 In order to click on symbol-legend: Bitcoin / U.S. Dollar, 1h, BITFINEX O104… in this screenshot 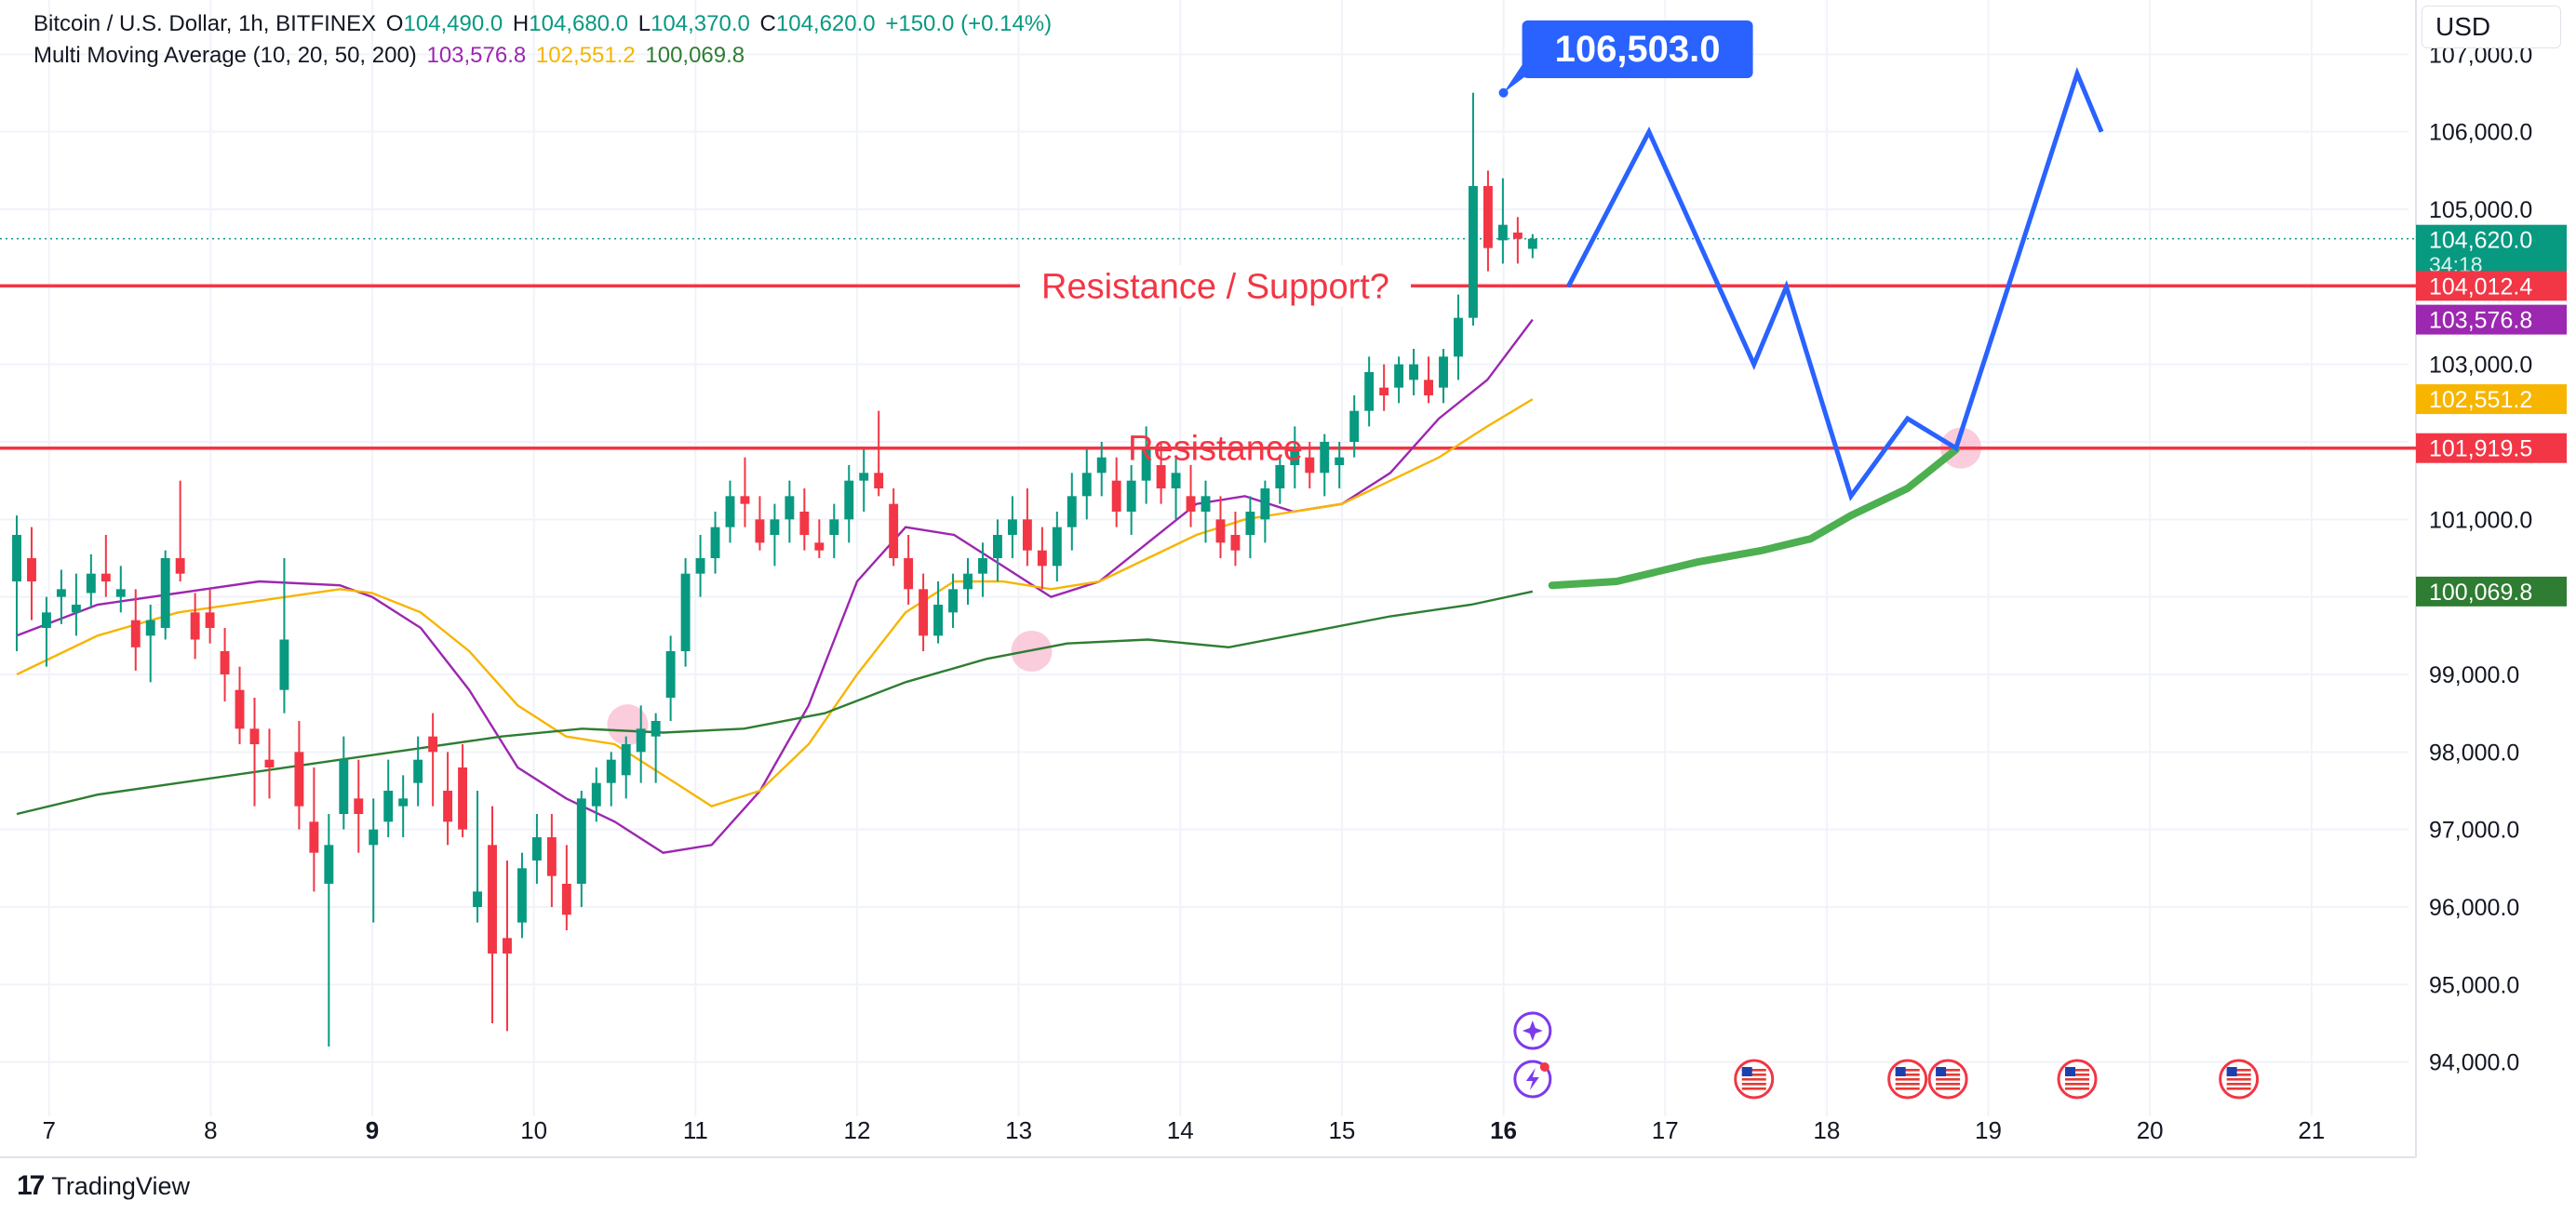, I will do `click(544, 24)`.